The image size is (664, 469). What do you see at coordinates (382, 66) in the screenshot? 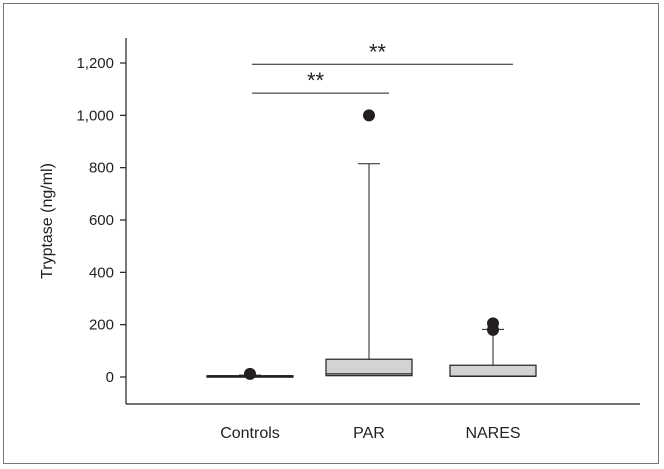
I see `significance-annotations: ** **` at bounding box center [382, 66].